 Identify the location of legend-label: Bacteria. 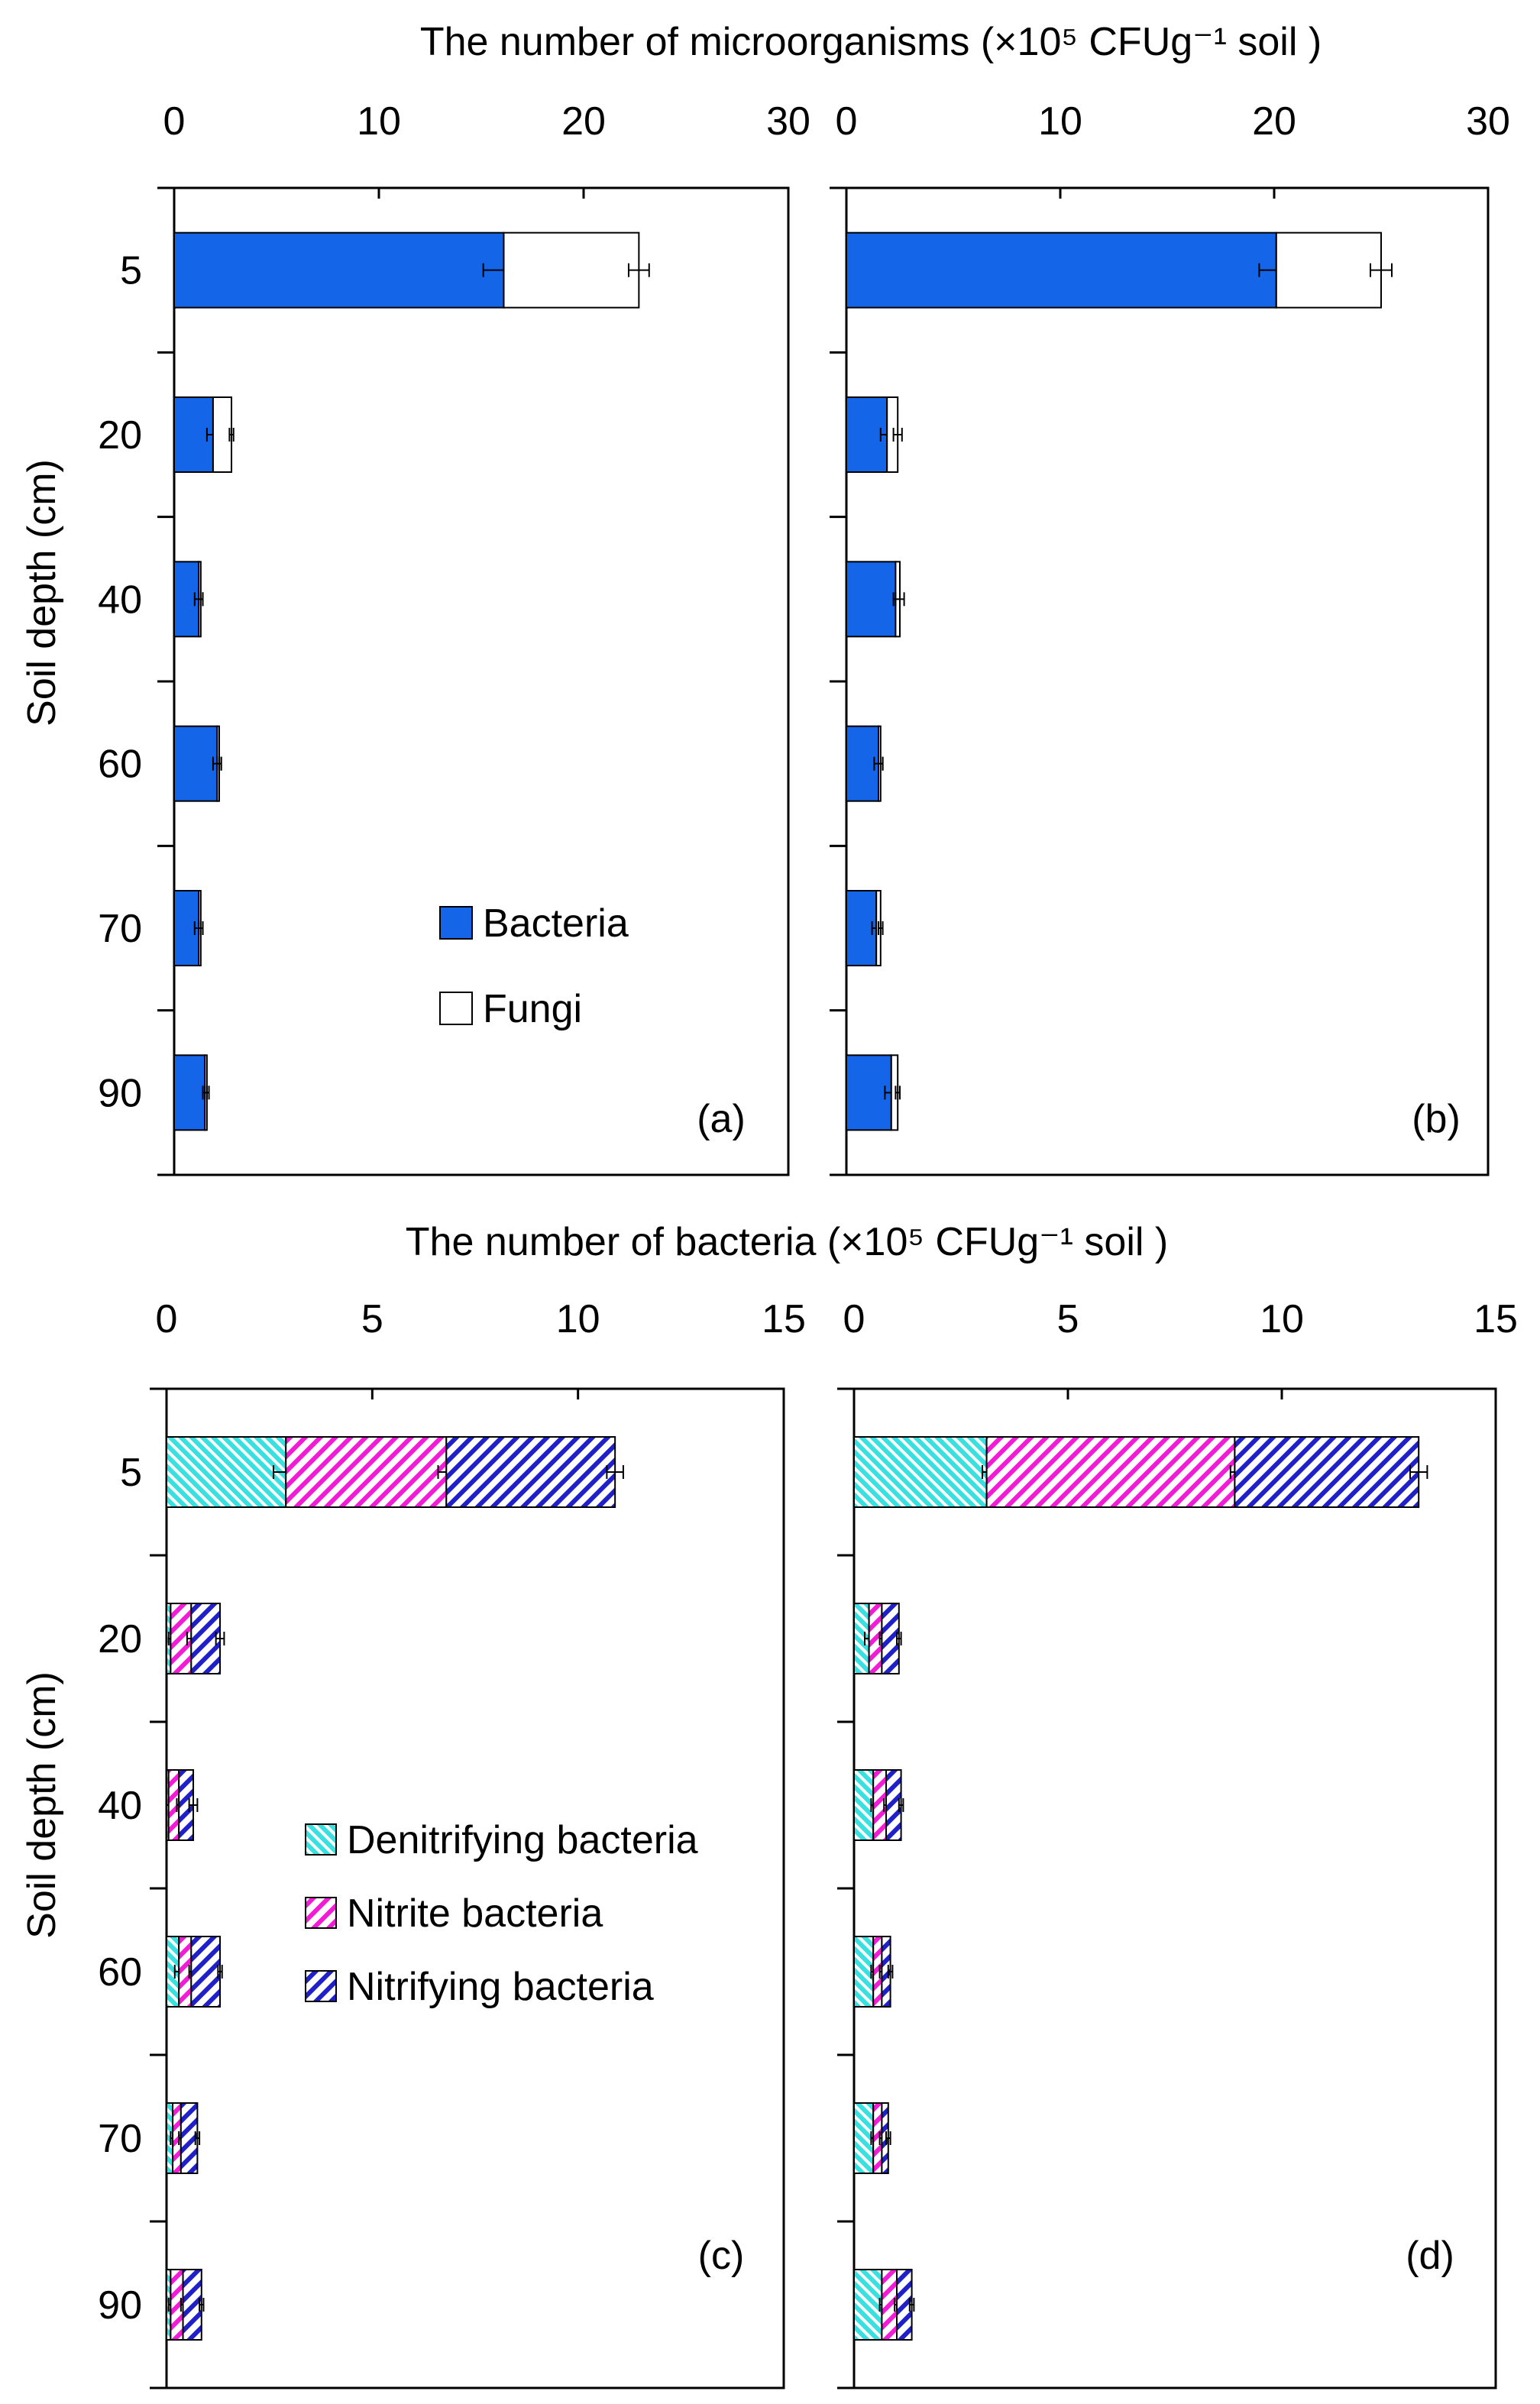
(556, 923).